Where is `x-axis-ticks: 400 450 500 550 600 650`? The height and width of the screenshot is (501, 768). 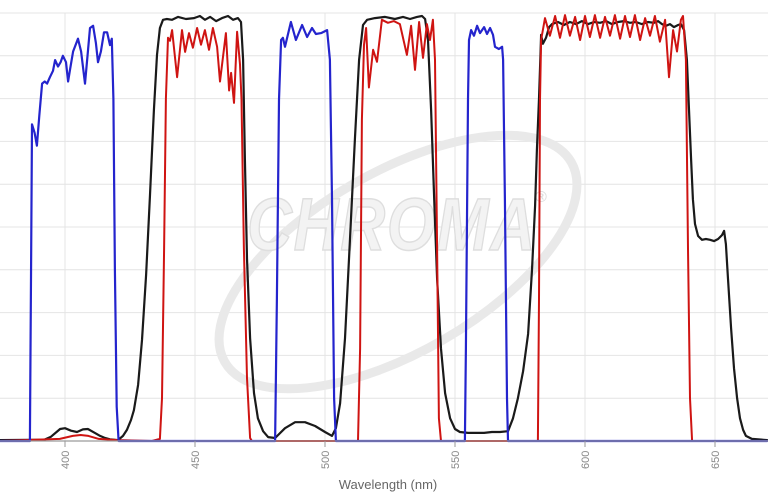 x-axis-ticks: 400 450 500 550 600 650 is located at coordinates (391, 455).